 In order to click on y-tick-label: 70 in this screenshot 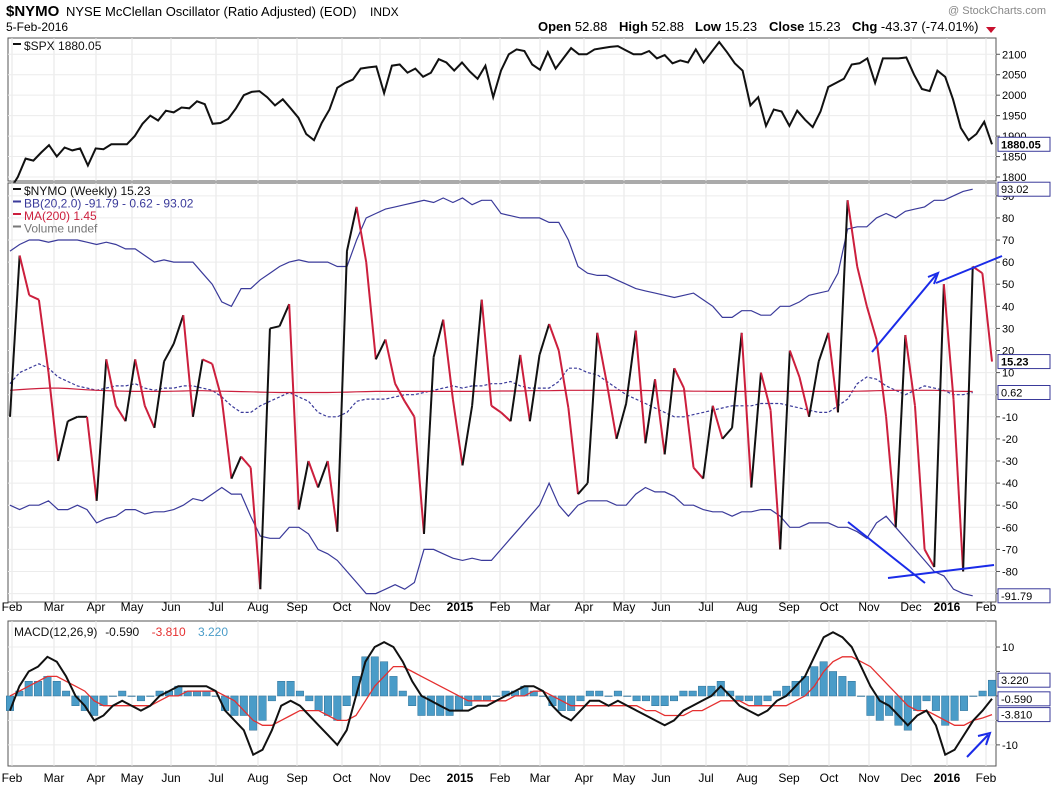, I will do `click(1008, 241)`.